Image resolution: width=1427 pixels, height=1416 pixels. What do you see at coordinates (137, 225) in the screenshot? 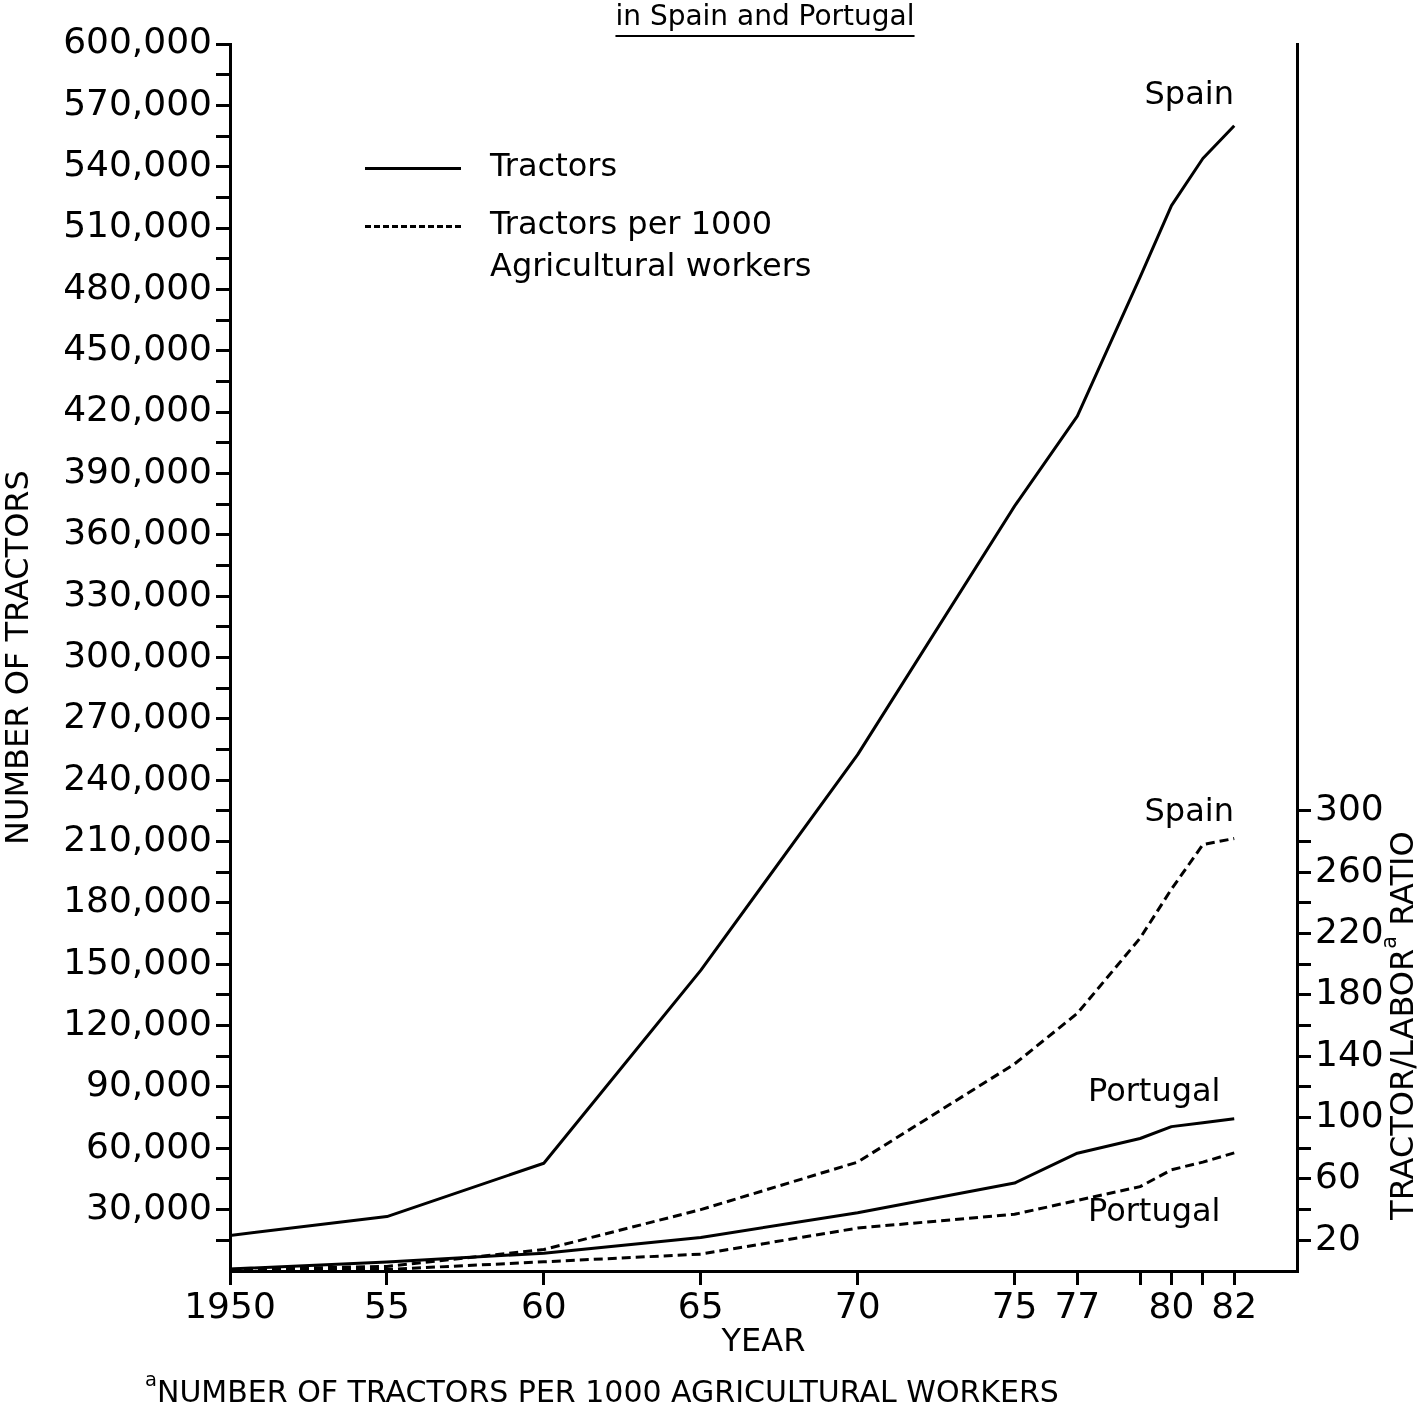
I see `y-tick-label: 510,000` at bounding box center [137, 225].